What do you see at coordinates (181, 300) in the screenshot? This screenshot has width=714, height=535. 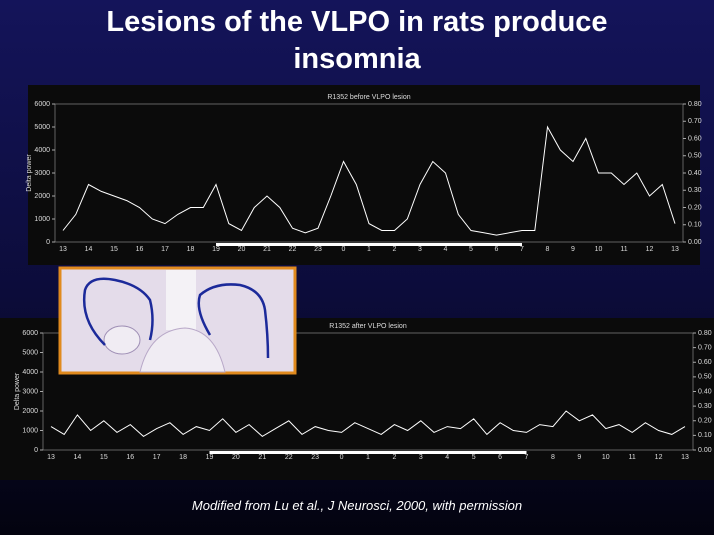 I see `ventricle` at bounding box center [181, 300].